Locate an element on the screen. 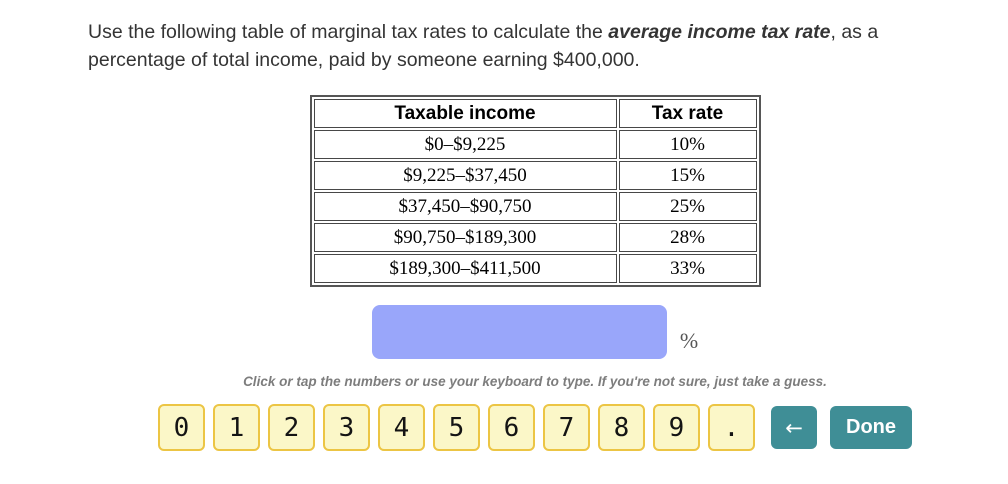  table-row: $0–$9,225 10% is located at coordinates (535, 144).